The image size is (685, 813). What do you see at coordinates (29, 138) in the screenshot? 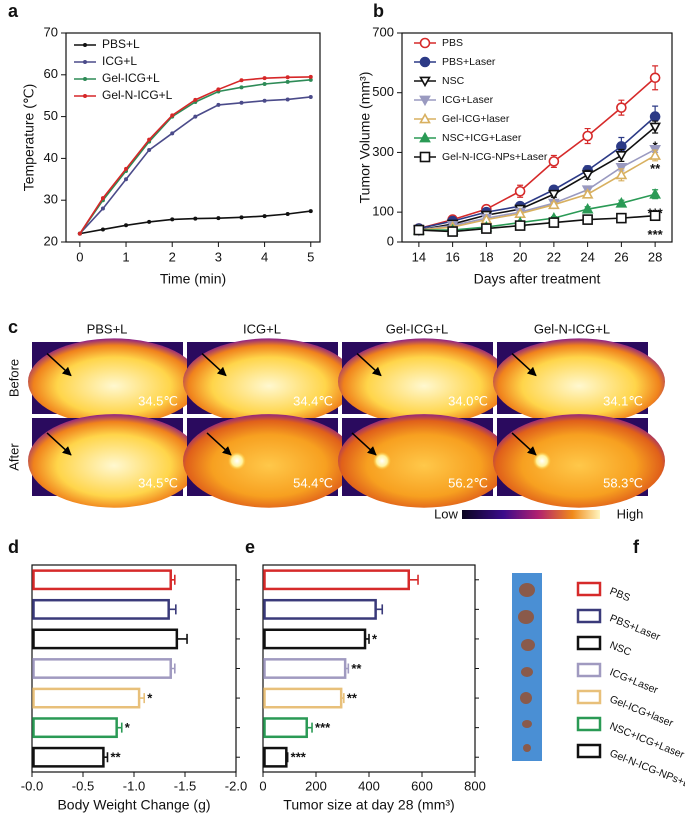
I see `y-axis-label: Temperature (℃)` at bounding box center [29, 138].